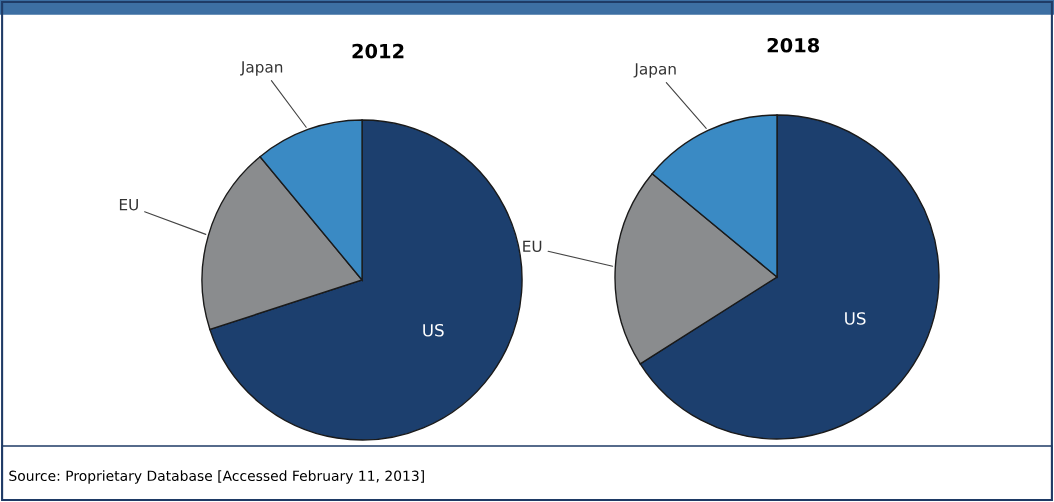  Describe the element at coordinates (216, 477) in the screenshot. I see `source-note: Source: Proprietary Database [Accessed February 11, 2013]` at that location.